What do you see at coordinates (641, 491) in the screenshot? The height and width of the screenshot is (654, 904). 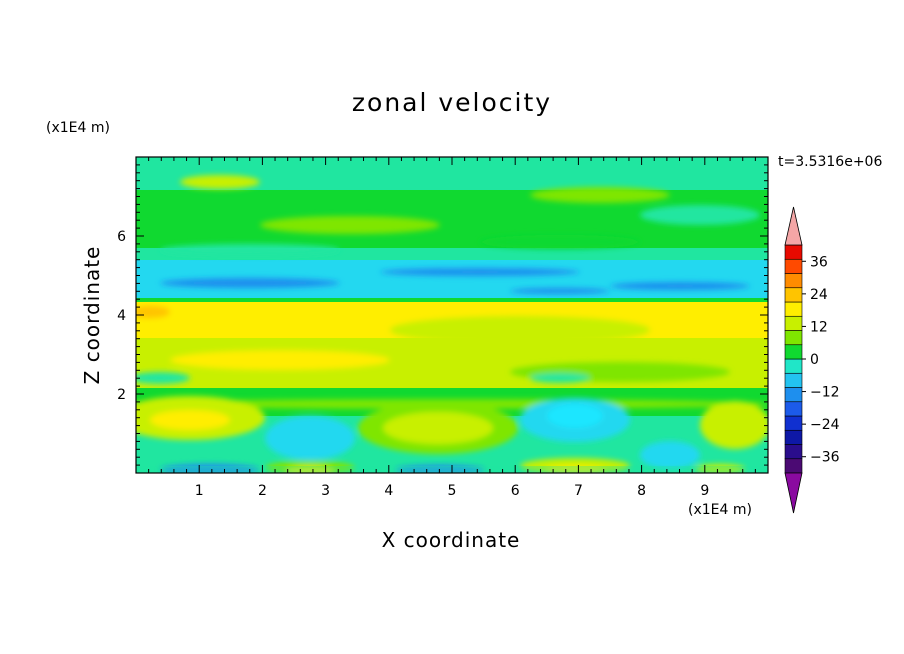 I see `x-tick-label: 8` at bounding box center [641, 491].